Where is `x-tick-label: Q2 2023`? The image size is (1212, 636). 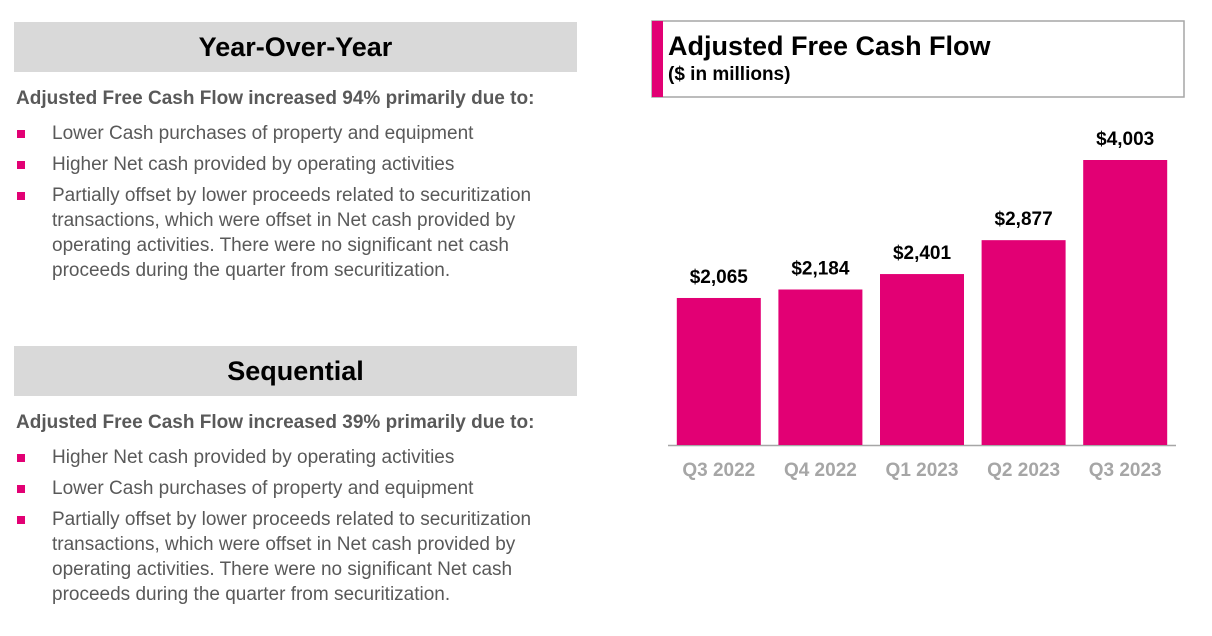
x-tick-label: Q2 2023 is located at coordinates (1023, 470).